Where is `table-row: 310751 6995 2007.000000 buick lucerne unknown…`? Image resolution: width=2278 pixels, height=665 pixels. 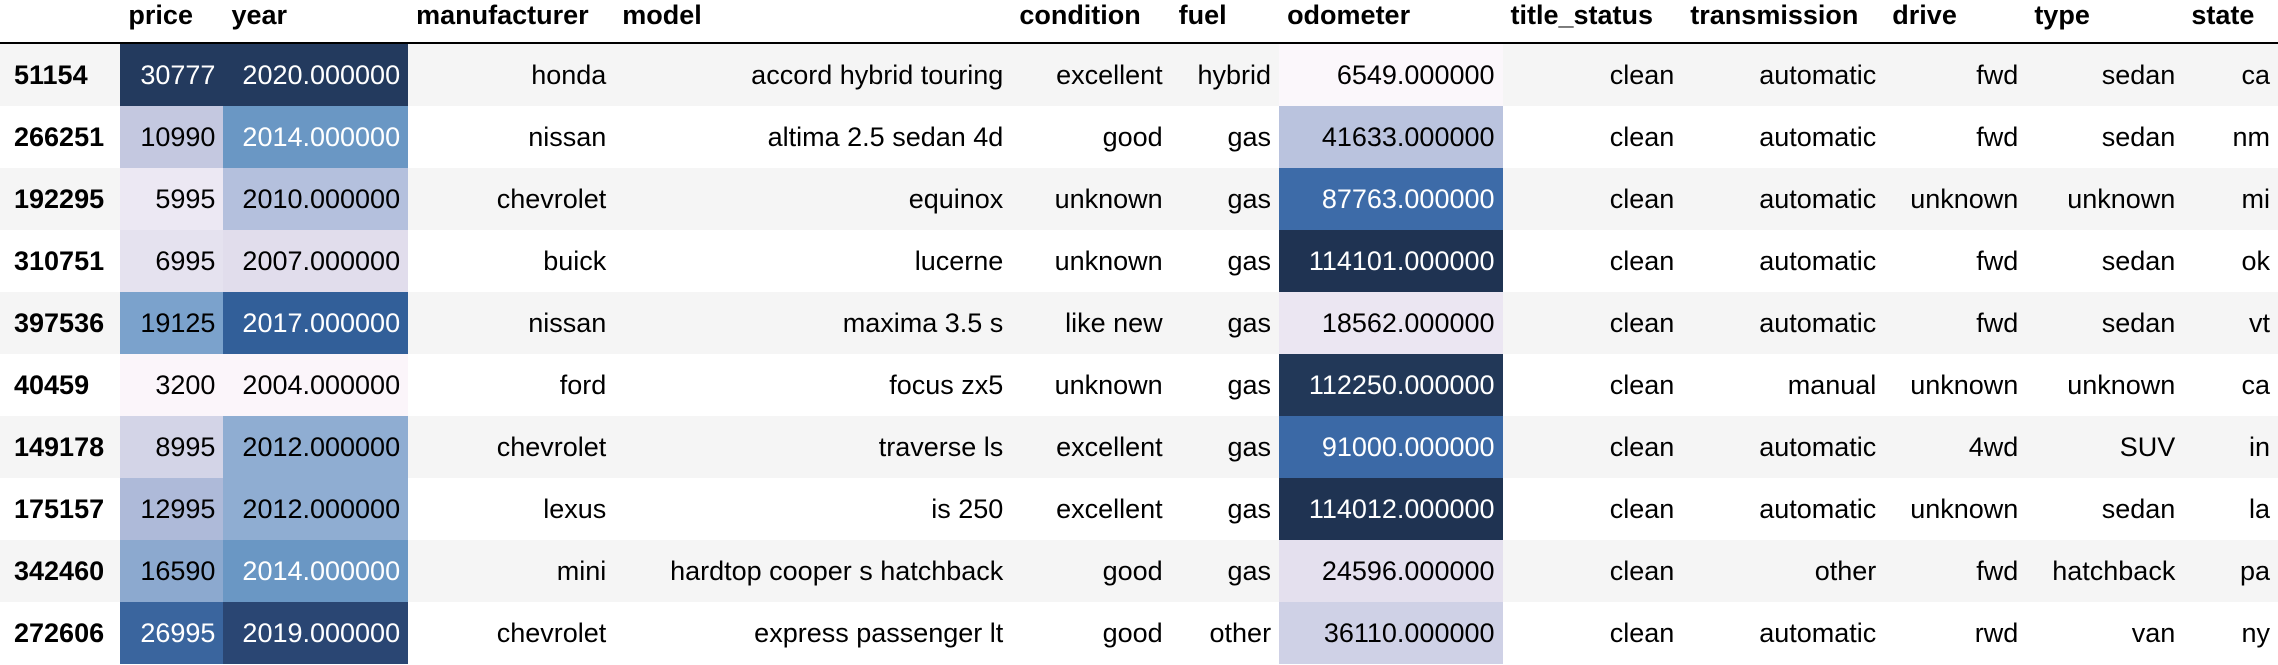 table-row: 310751 6995 2007.000000 buick lucerne unknown… is located at coordinates (1139, 261).